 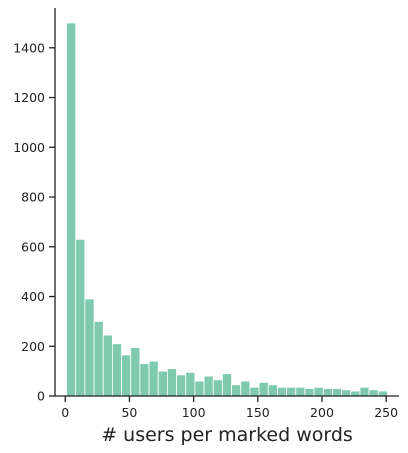 I want to click on x-tick-label: 150, so click(x=258, y=412).